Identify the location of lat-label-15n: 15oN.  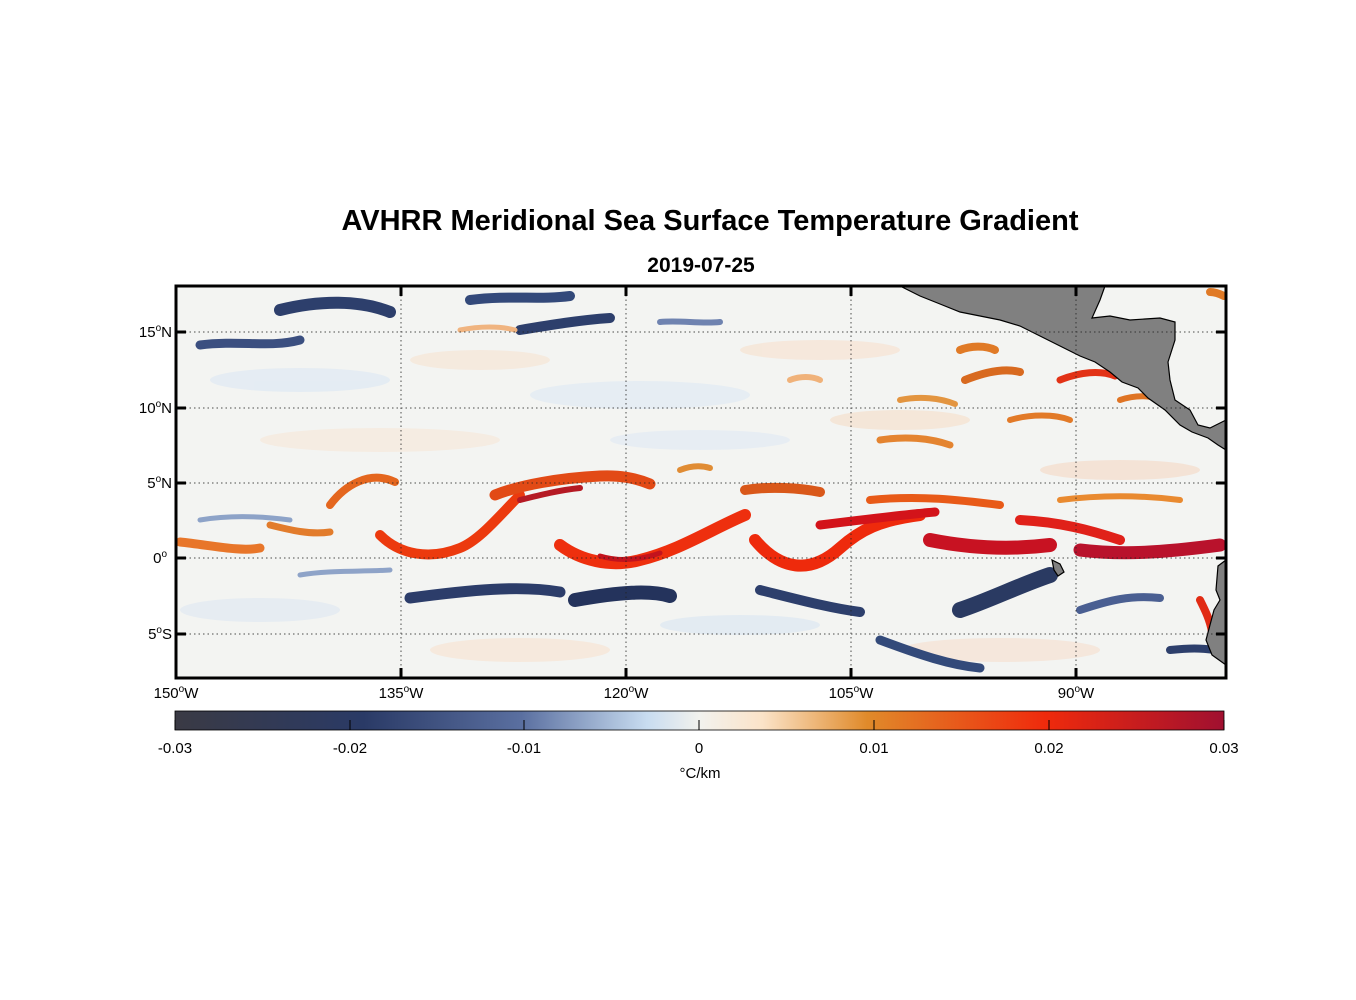
(155, 332).